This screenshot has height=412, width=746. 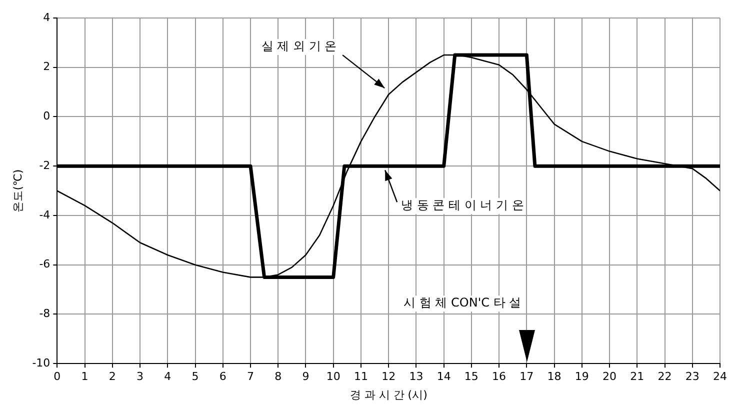 I want to click on y-tick-label: -2, so click(x=44, y=165).